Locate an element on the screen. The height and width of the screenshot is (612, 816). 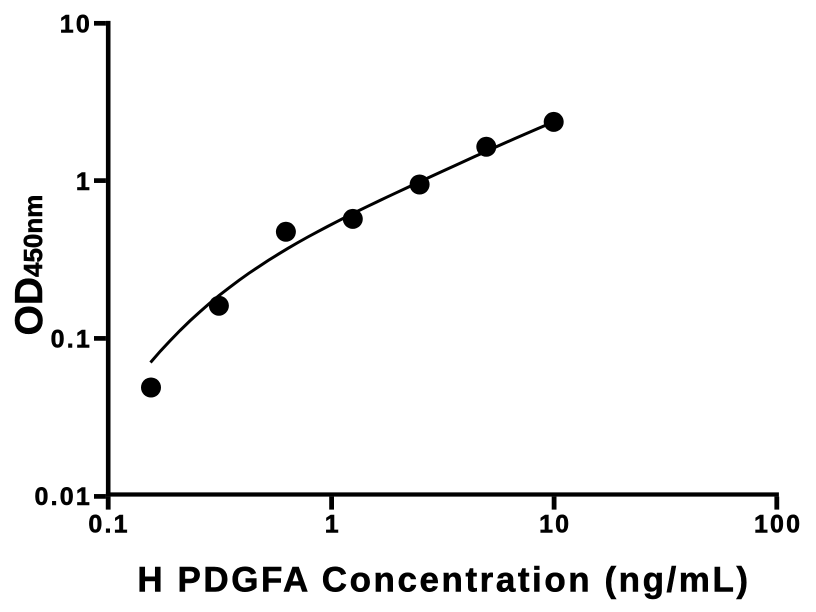
svg-text: 0.01 is located at coordinates (63, 497).